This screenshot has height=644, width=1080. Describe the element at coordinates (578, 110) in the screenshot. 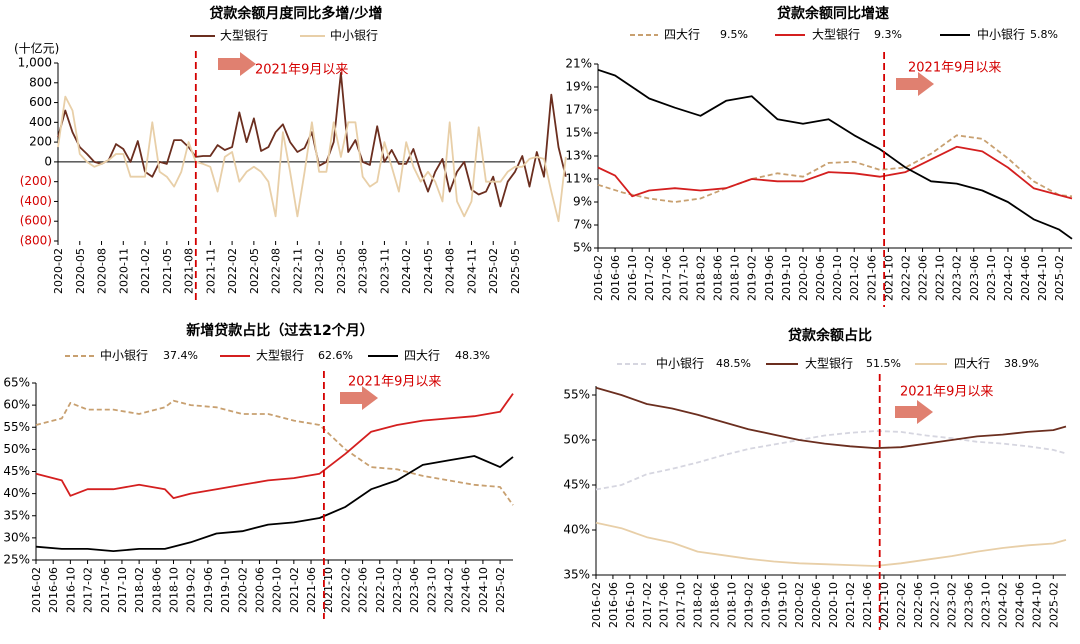

I see `y-tick-label: 17%` at that location.